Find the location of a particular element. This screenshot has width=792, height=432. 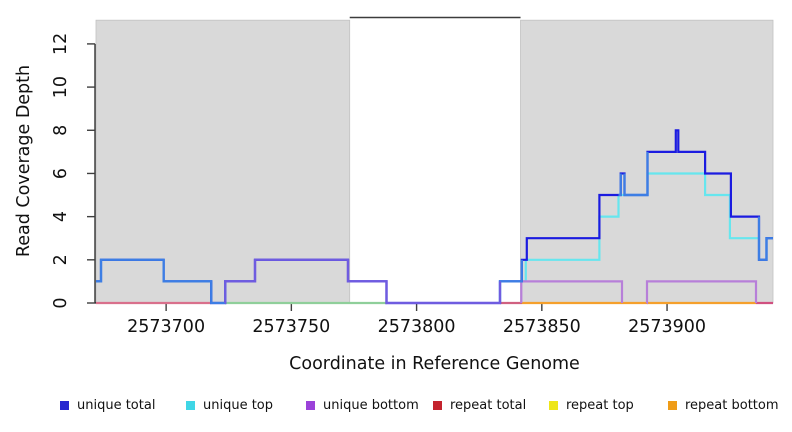

y-tick-label: 10 is located at coordinates (61, 87).